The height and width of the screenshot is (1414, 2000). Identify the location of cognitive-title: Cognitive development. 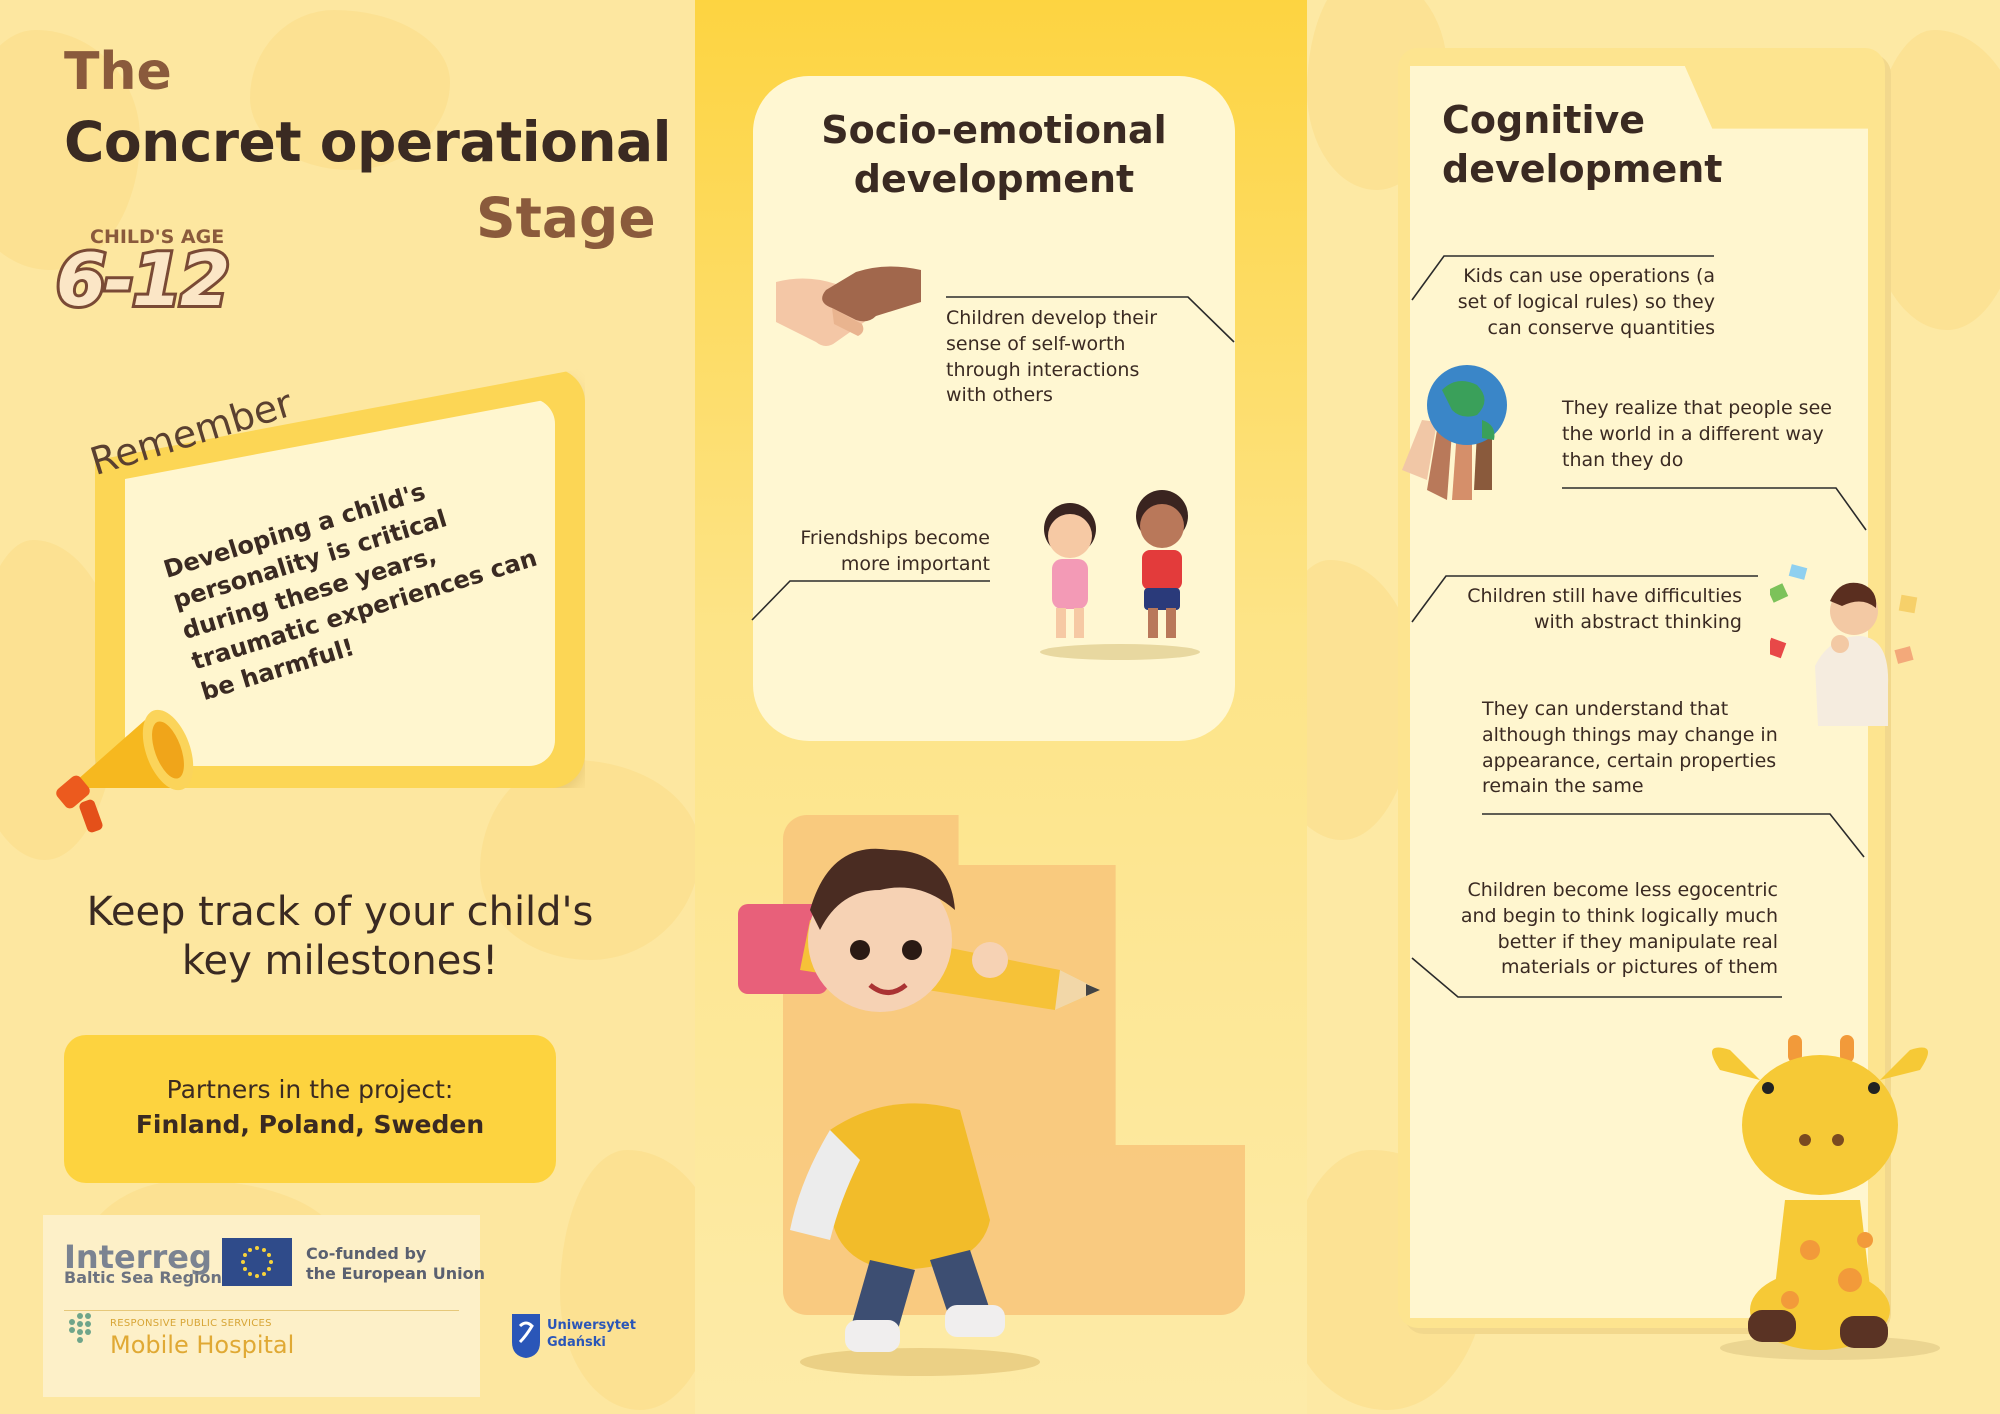
(1582, 144).